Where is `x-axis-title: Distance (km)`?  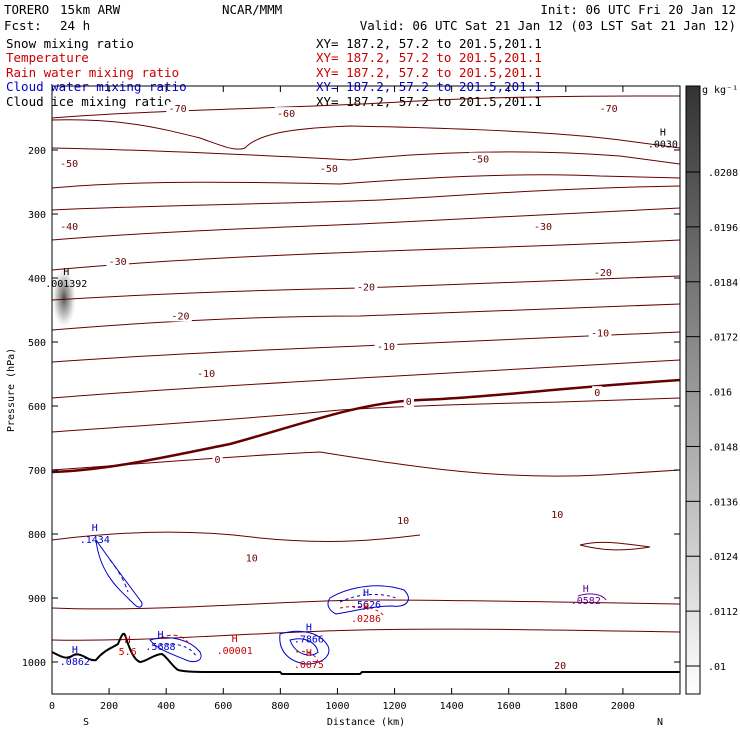 x-axis-title: Distance (km) is located at coordinates (366, 722).